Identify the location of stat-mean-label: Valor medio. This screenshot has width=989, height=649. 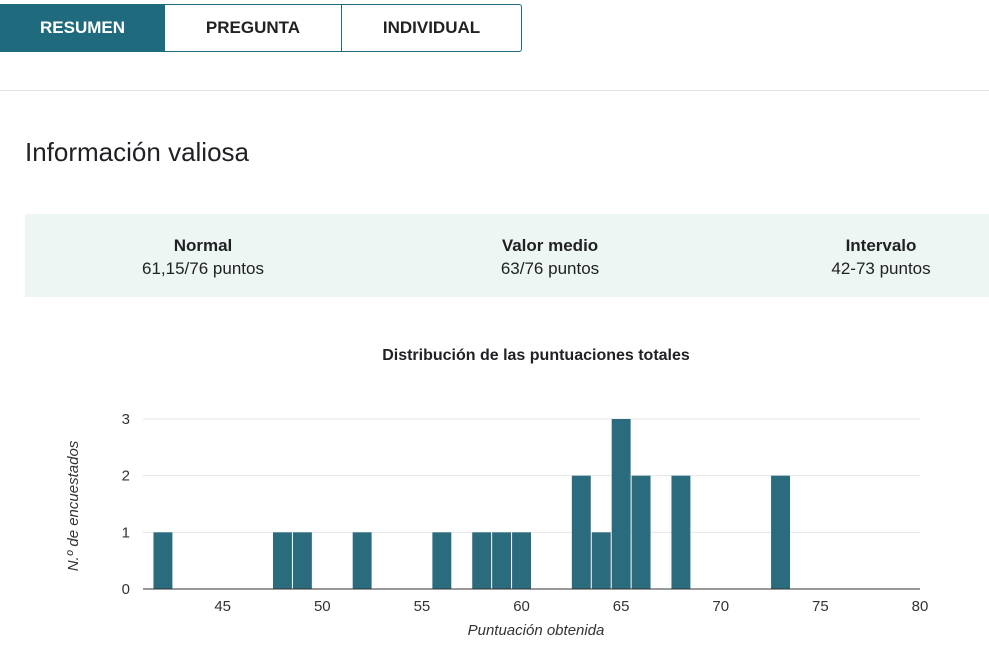
(550, 245).